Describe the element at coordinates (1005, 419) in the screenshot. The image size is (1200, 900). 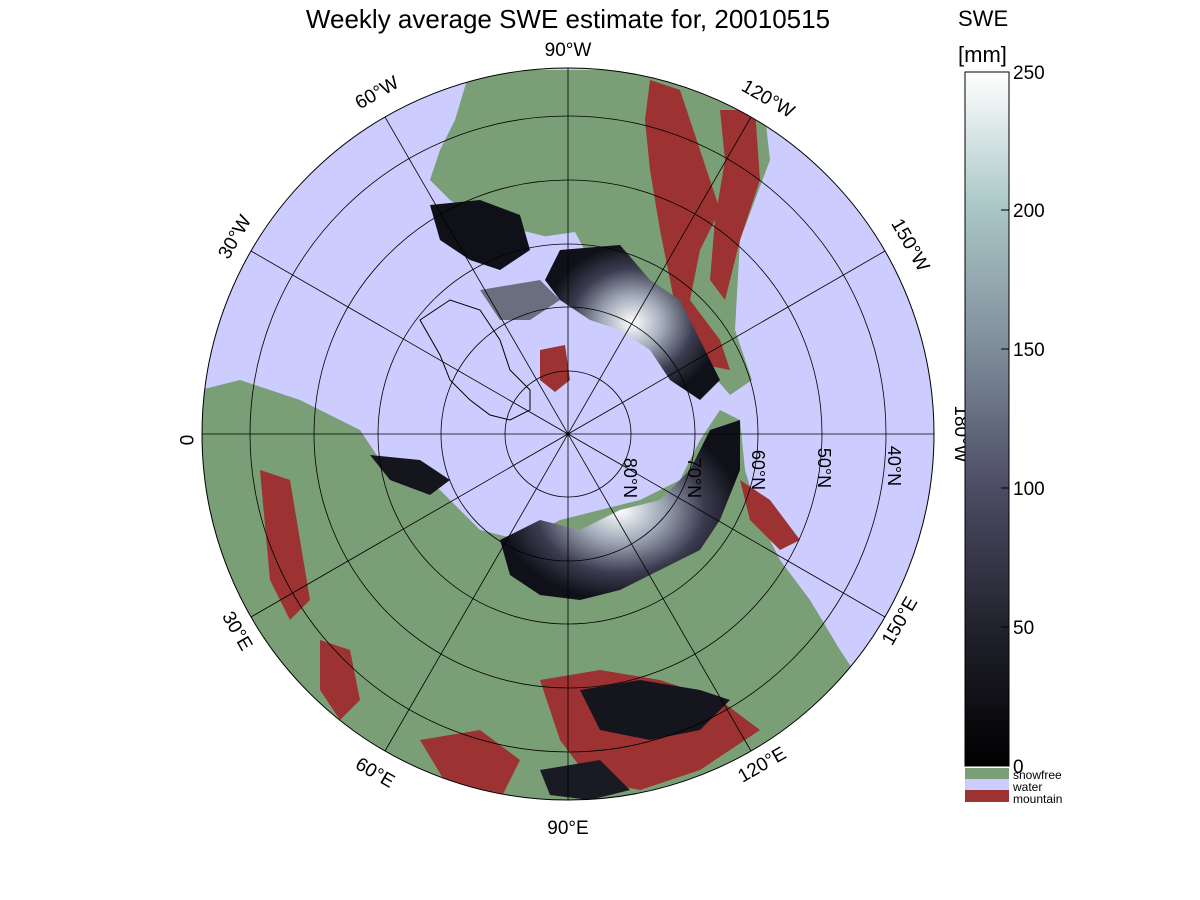
I see `colorbar-ticks` at that location.